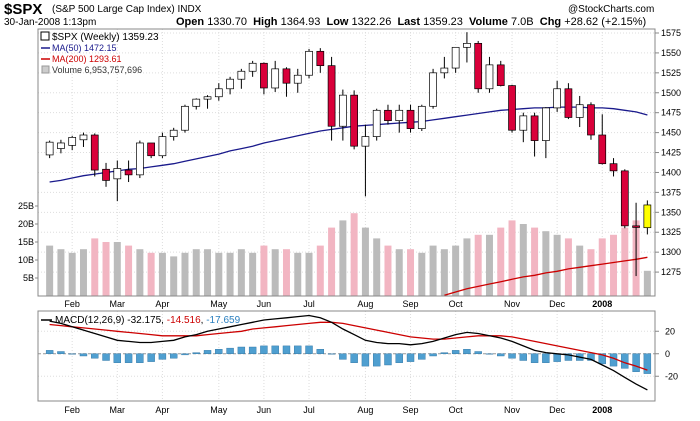 The width and height of the screenshot is (700, 421). I want to click on legend-candle-swatch, so click(45, 36).